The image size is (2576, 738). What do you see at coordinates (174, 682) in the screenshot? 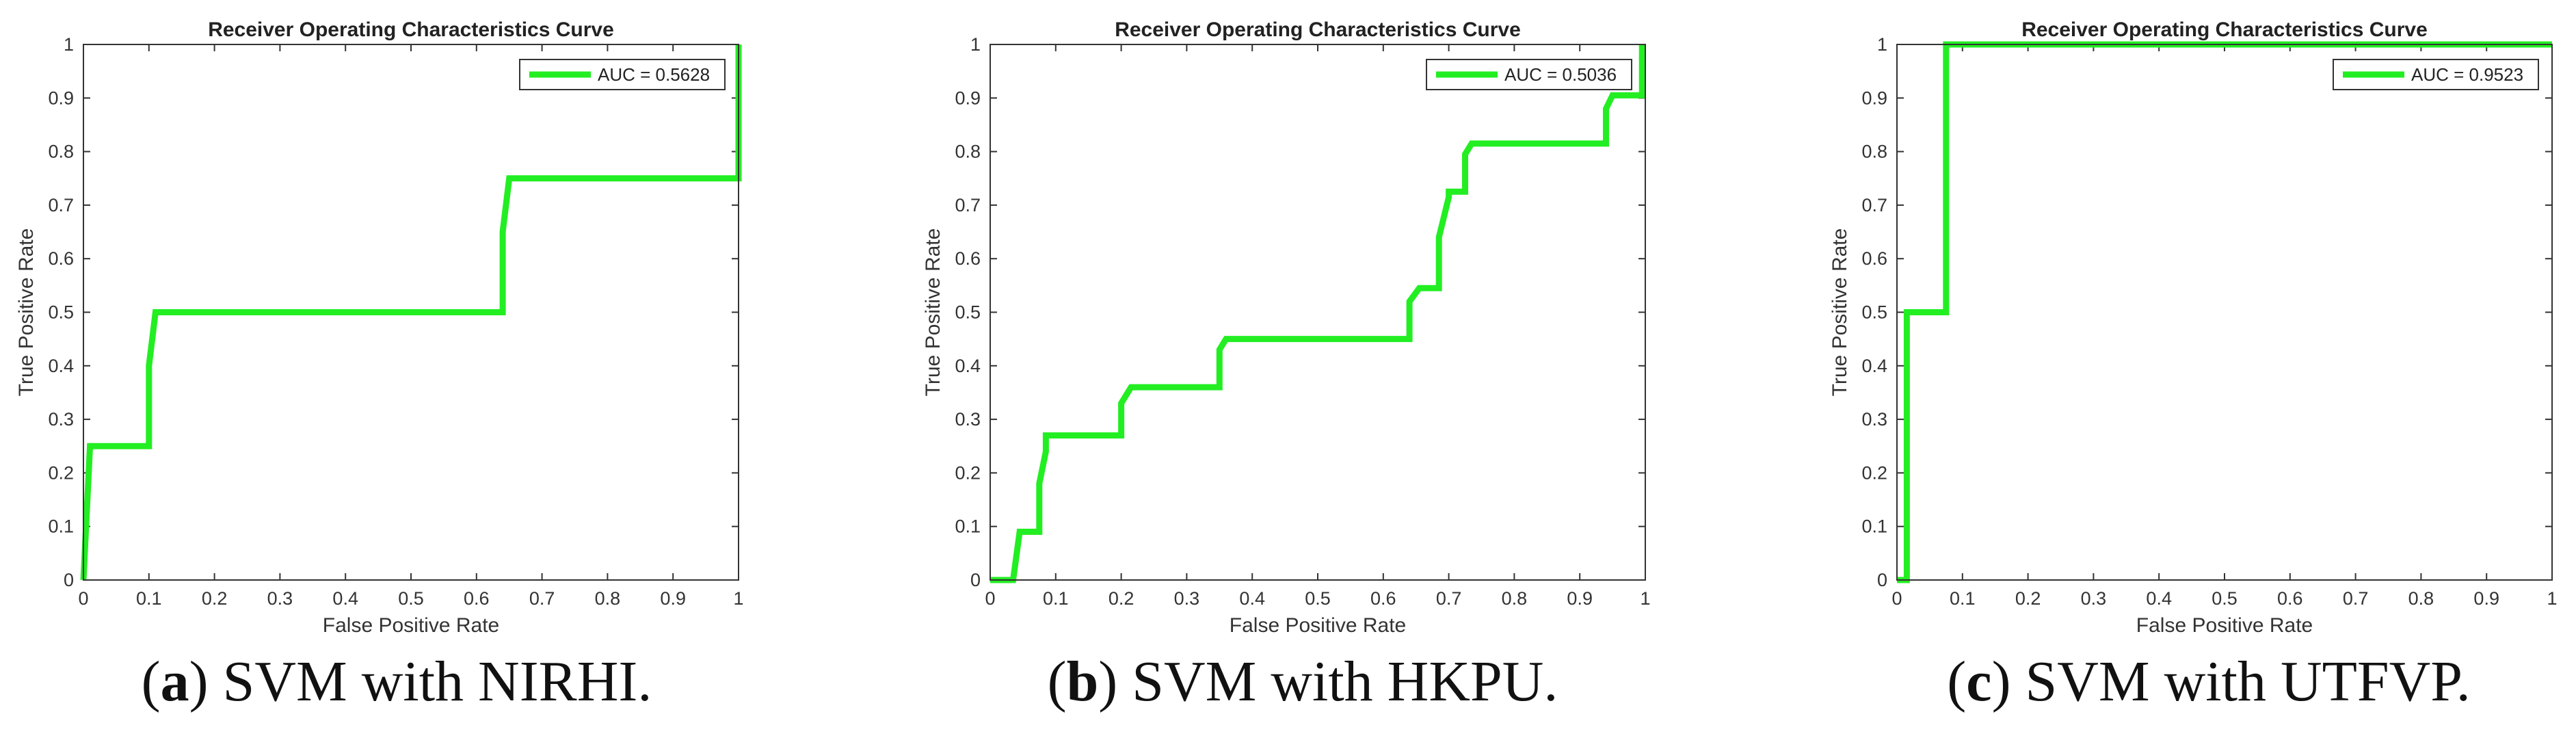
I see `caption-label: a` at bounding box center [174, 682].